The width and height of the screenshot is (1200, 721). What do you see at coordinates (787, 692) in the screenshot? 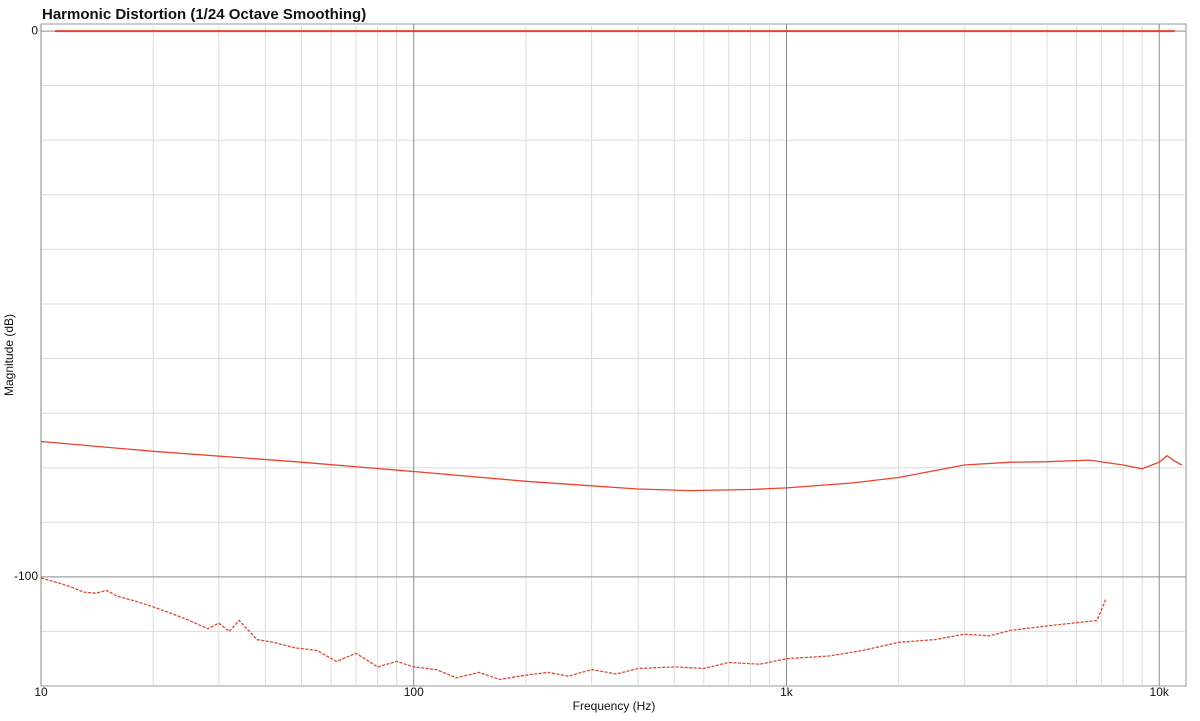
I see `x-tick-label: 1k` at bounding box center [787, 692].